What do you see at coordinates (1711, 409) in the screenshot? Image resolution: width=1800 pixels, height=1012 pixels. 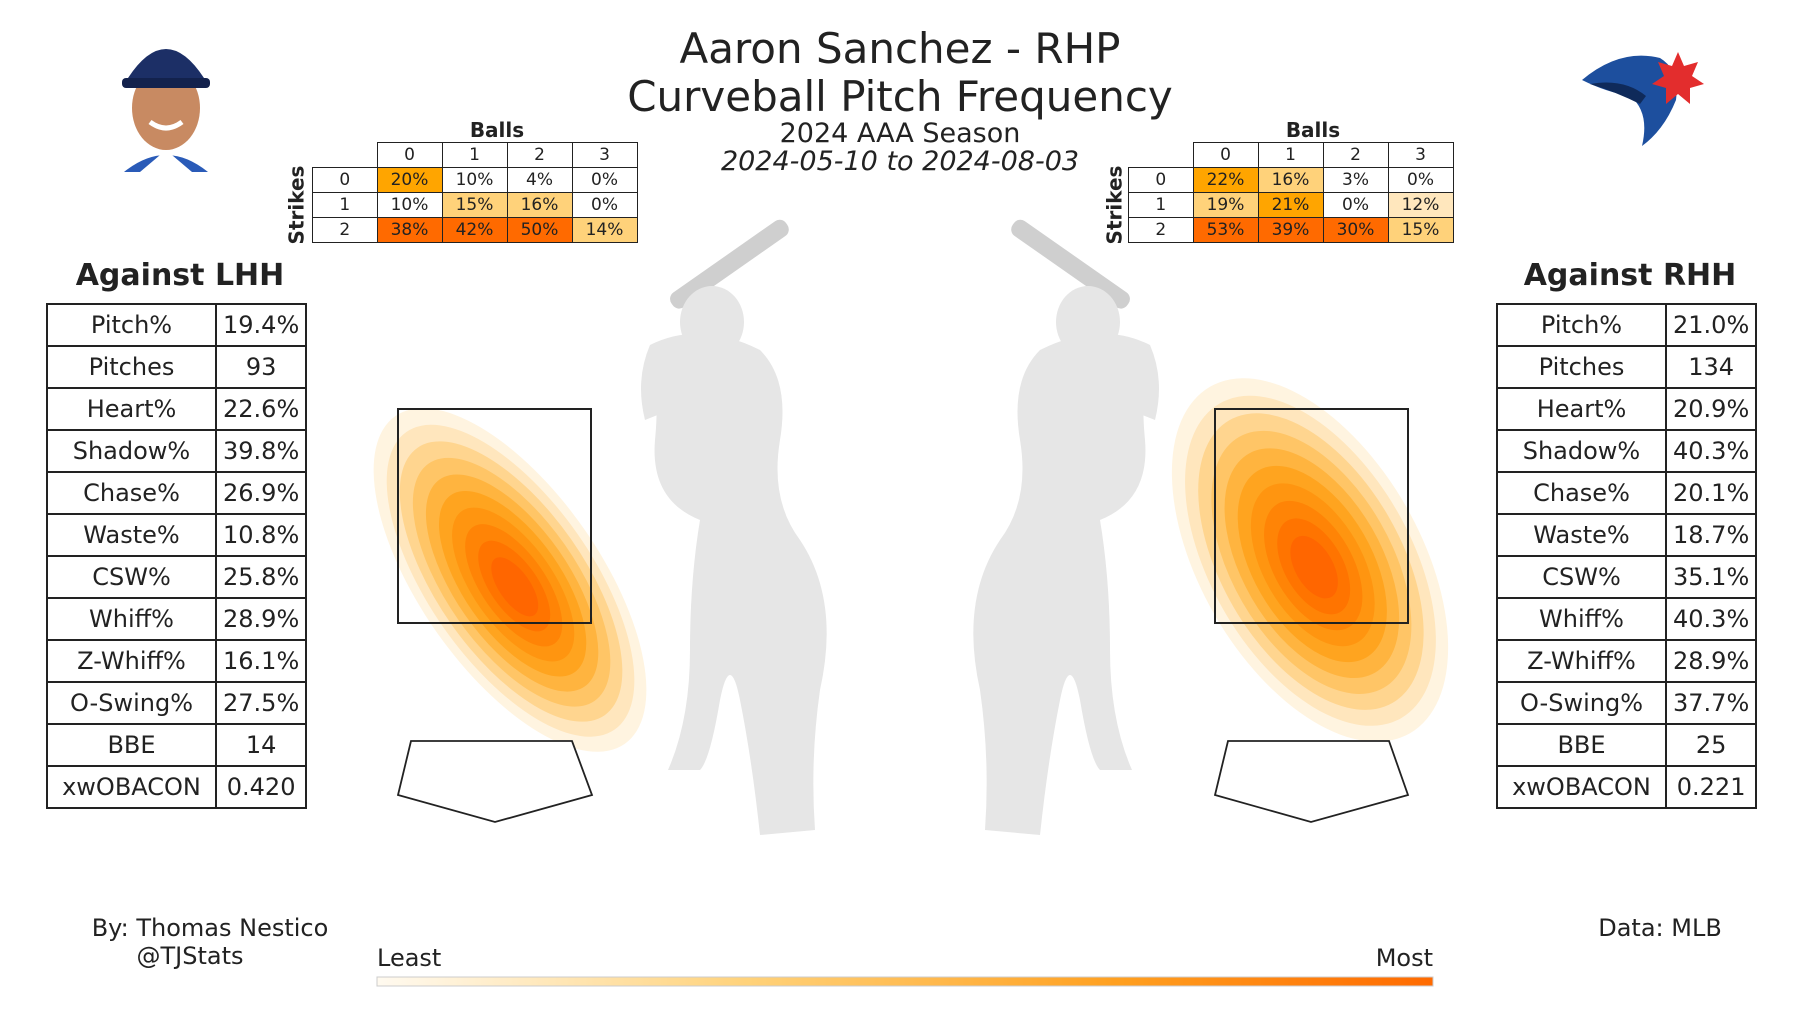 I see `stat-value: 20.9%` at bounding box center [1711, 409].